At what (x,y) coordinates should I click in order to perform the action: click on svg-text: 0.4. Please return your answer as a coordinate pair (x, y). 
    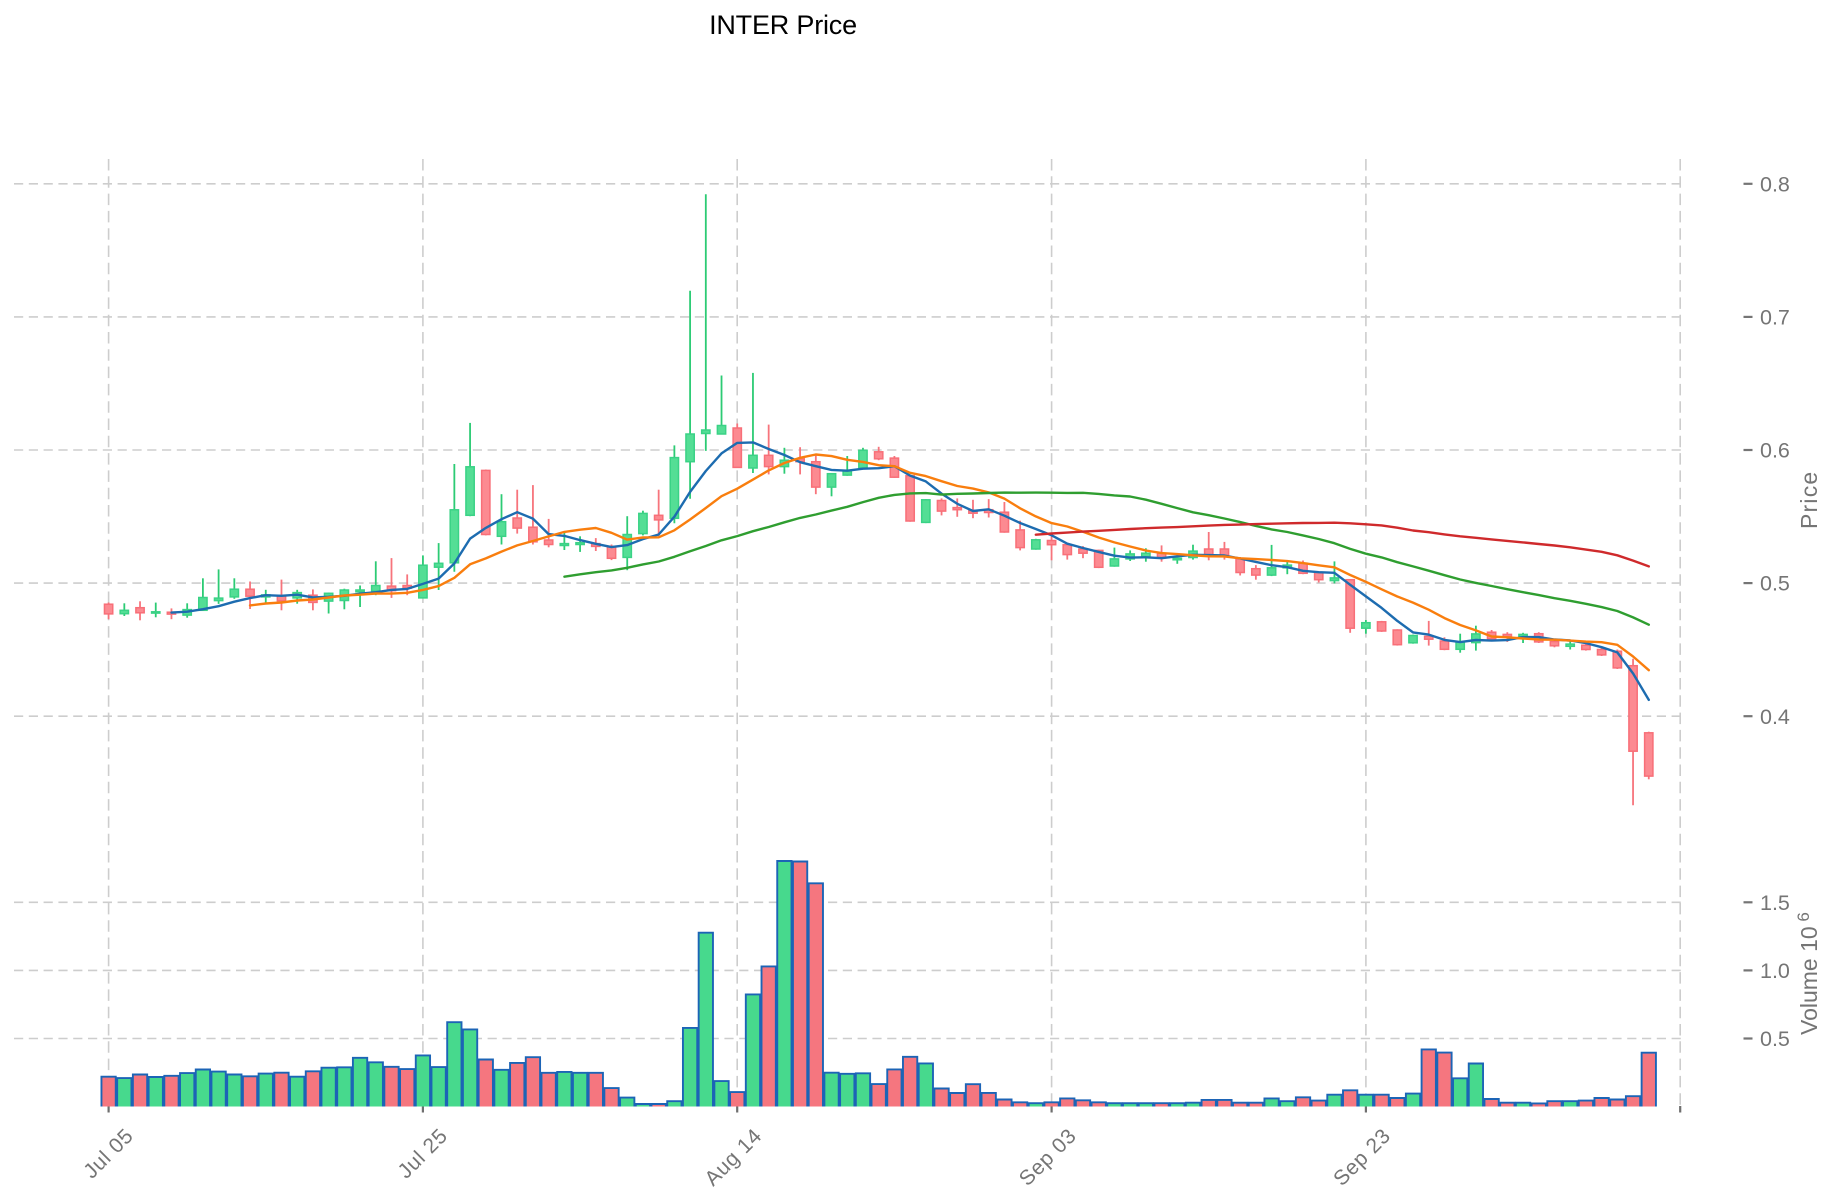
    Looking at the image, I should click on (1775, 717).